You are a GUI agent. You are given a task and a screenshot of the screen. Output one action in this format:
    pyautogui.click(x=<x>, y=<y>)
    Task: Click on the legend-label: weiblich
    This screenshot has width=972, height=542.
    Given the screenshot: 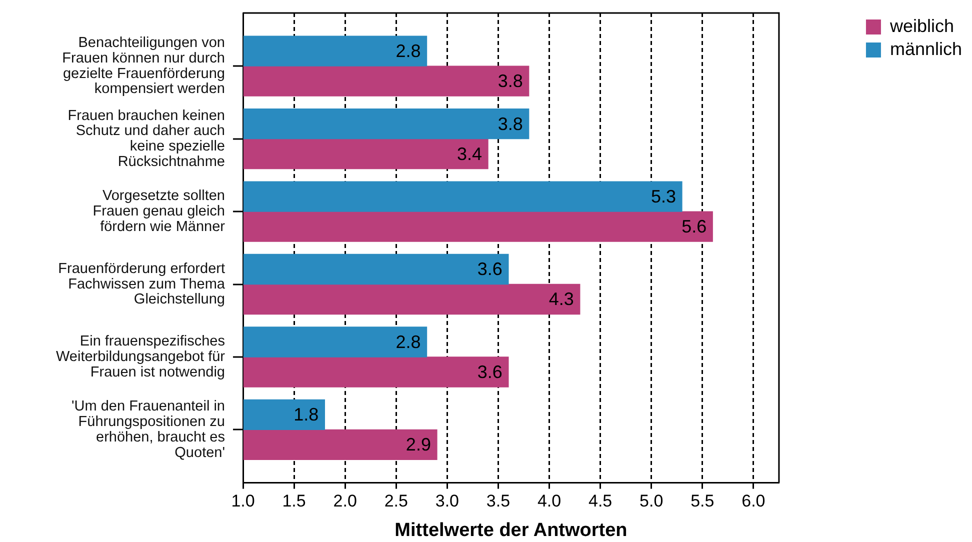 What is the action you would take?
    pyautogui.click(x=921, y=26)
    